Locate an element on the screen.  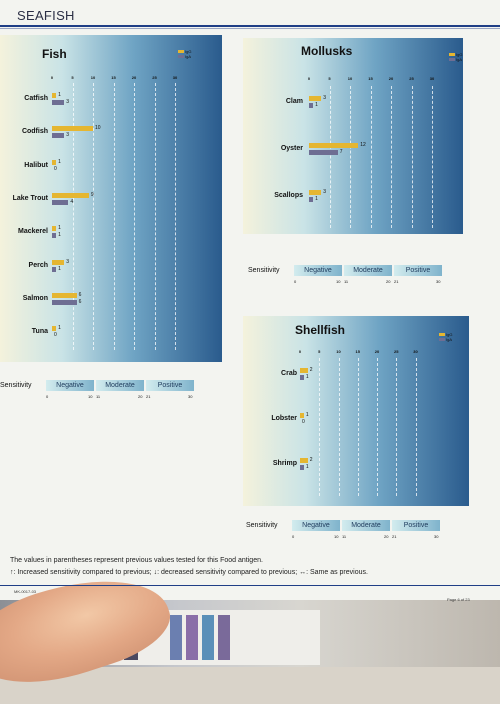
header-rule-thin is located at coordinates (250, 28).